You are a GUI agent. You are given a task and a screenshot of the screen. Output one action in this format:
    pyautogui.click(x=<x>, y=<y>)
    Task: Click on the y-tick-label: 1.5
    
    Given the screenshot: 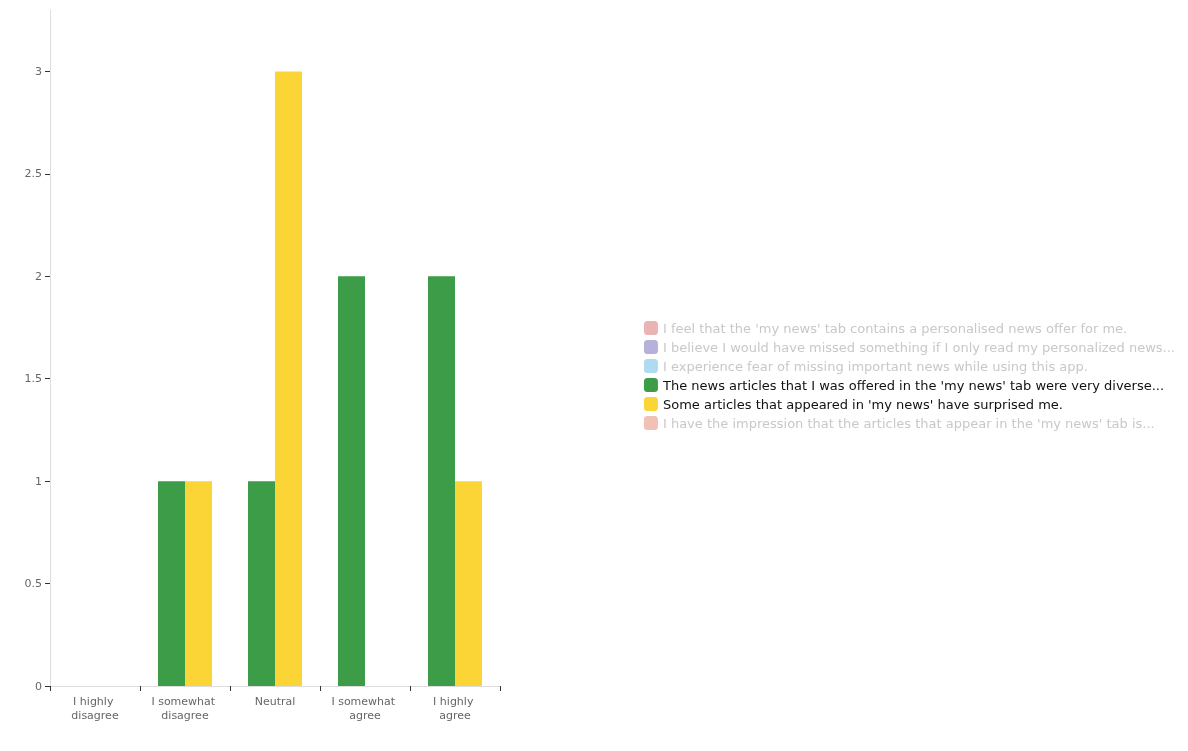 What is the action you would take?
    pyautogui.click(x=33, y=379)
    